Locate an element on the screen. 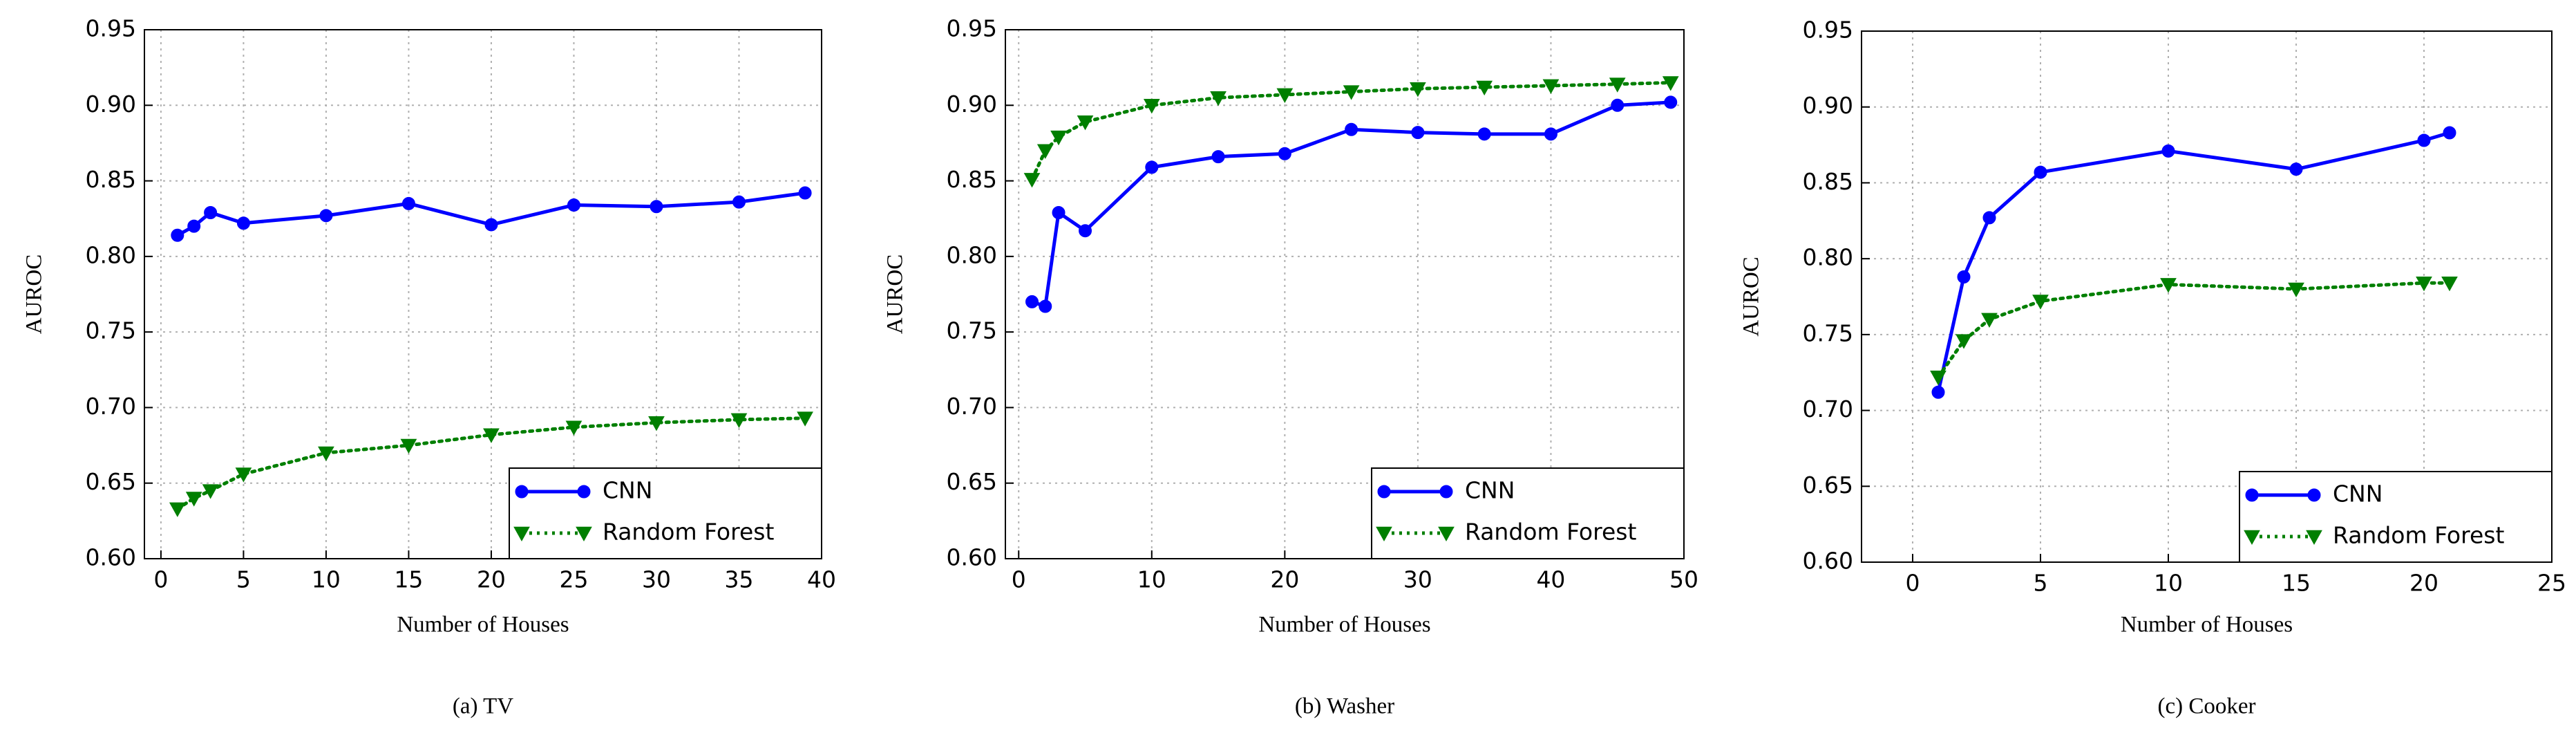  caption: (b) Washer is located at coordinates (1344, 706).